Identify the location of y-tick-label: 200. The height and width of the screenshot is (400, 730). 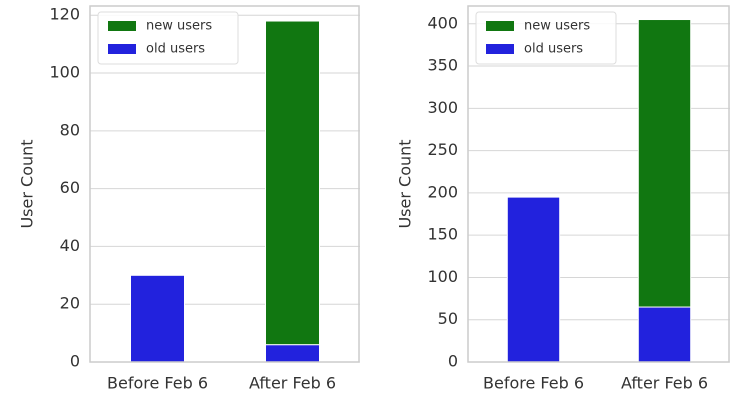
(442, 191).